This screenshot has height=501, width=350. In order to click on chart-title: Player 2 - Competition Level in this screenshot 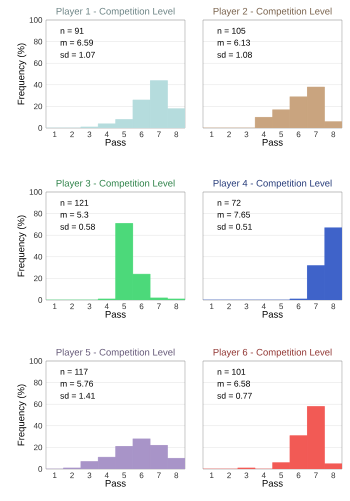, I will do `click(273, 12)`.